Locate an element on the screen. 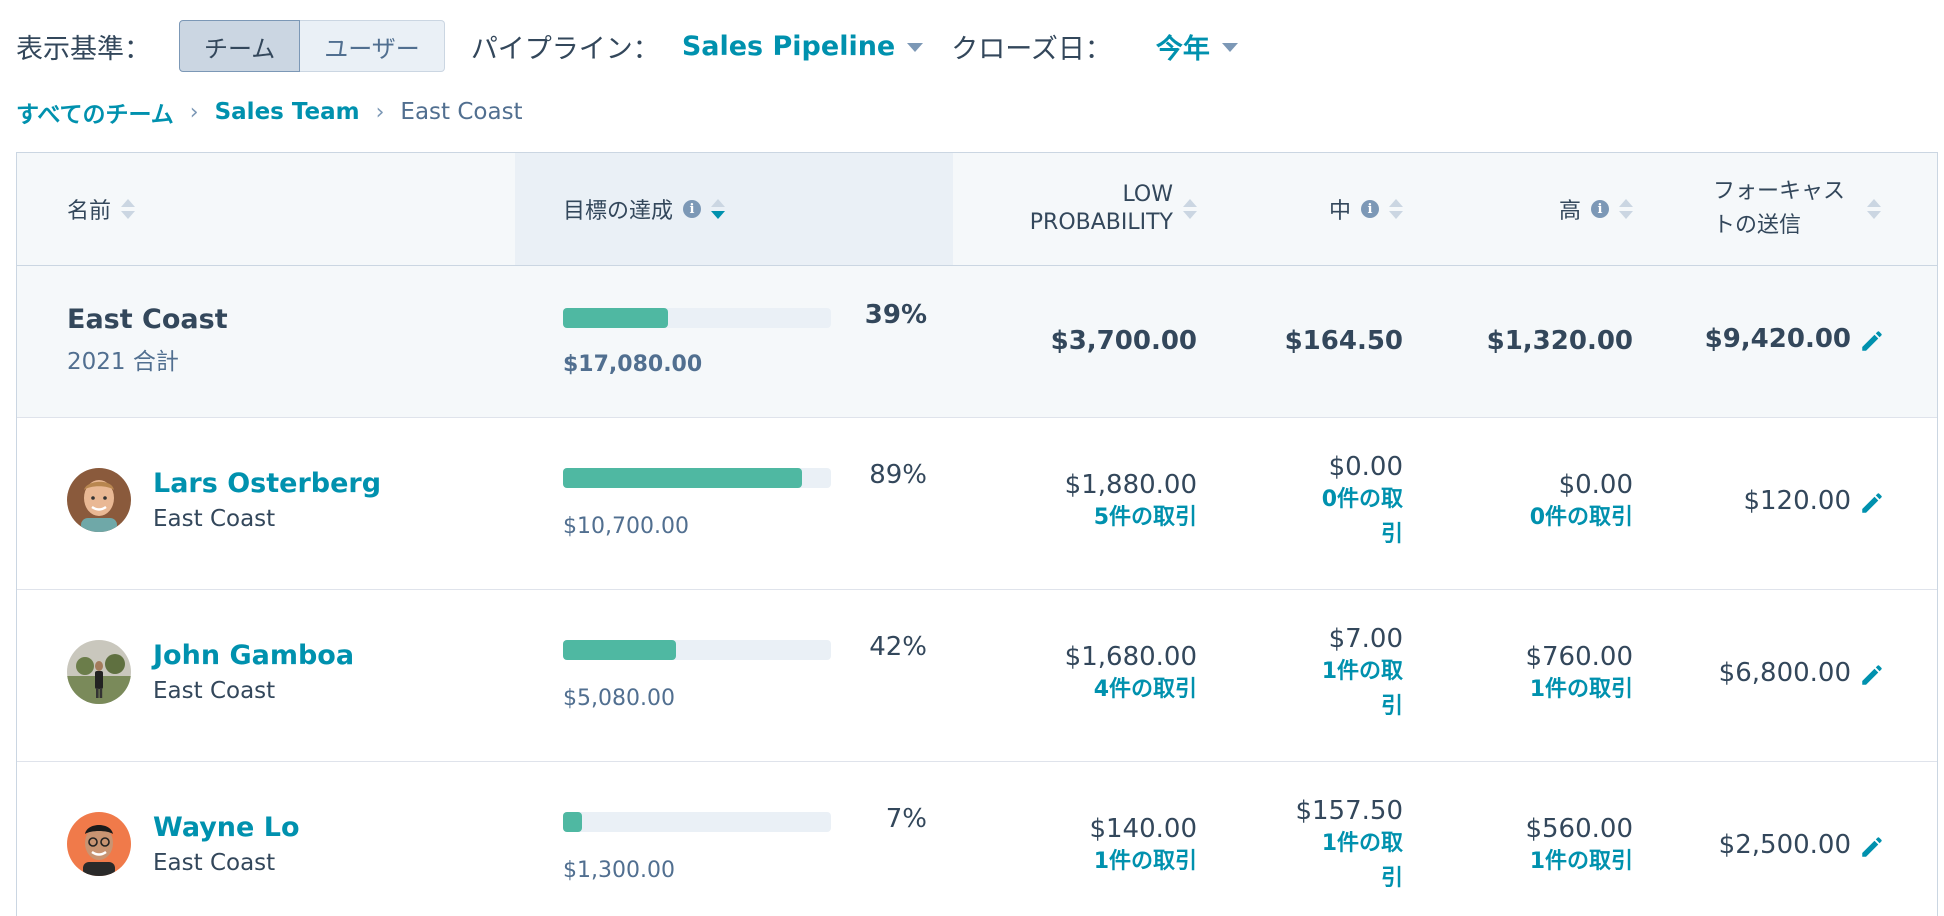  mid-cell: $0.00 0件の取 引 is located at coordinates (1310, 502).